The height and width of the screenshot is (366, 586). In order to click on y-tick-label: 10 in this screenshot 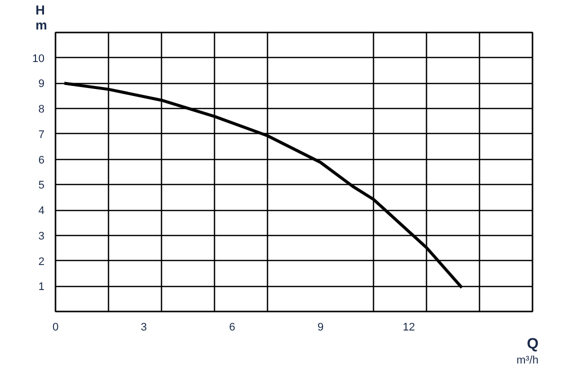, I will do `click(38, 58)`.